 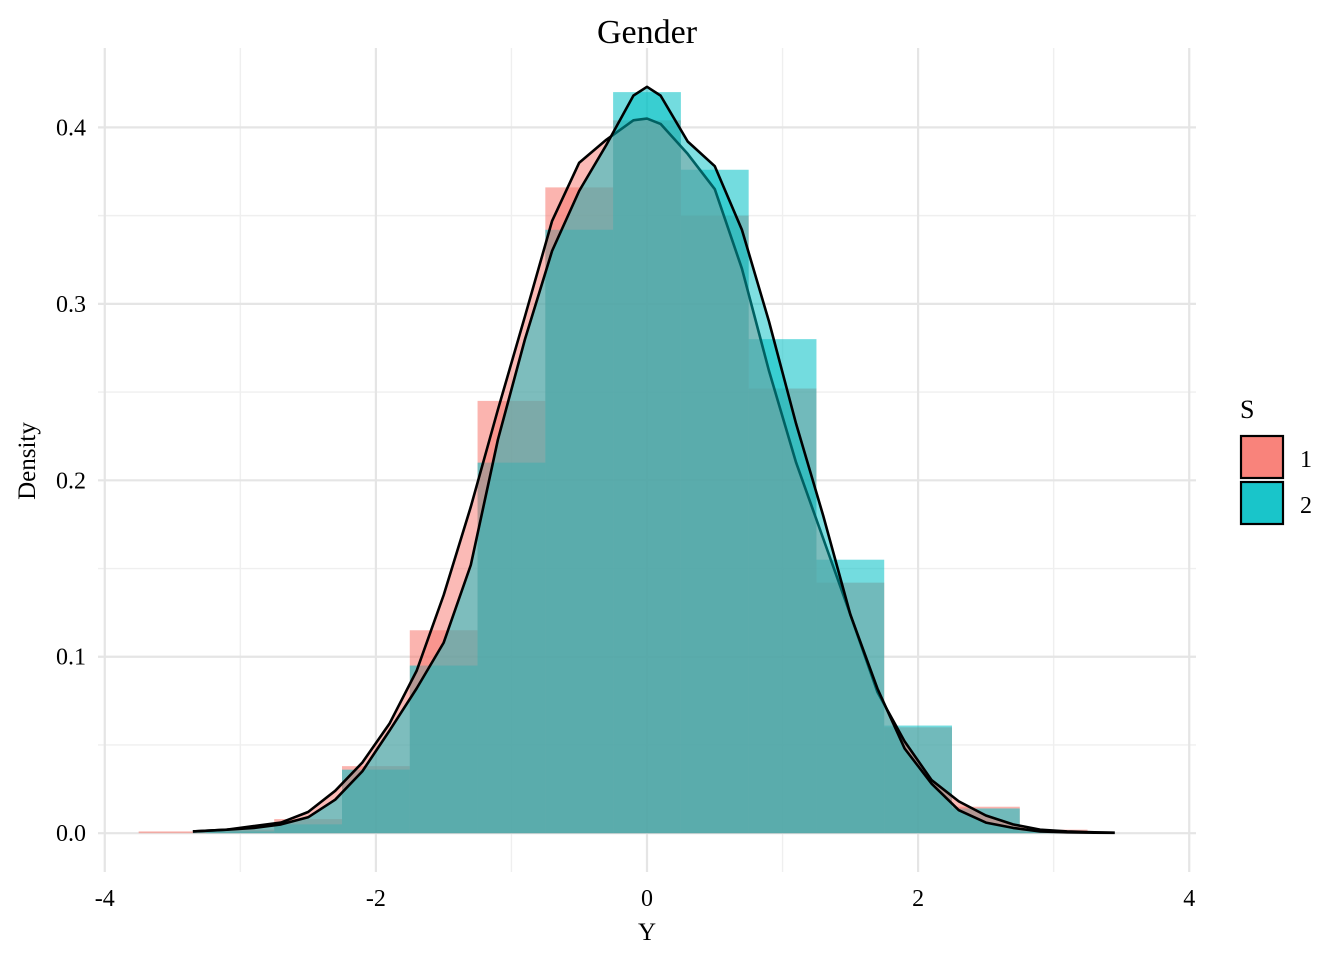 I want to click on x-tick-label: 4, so click(x=1189, y=899).